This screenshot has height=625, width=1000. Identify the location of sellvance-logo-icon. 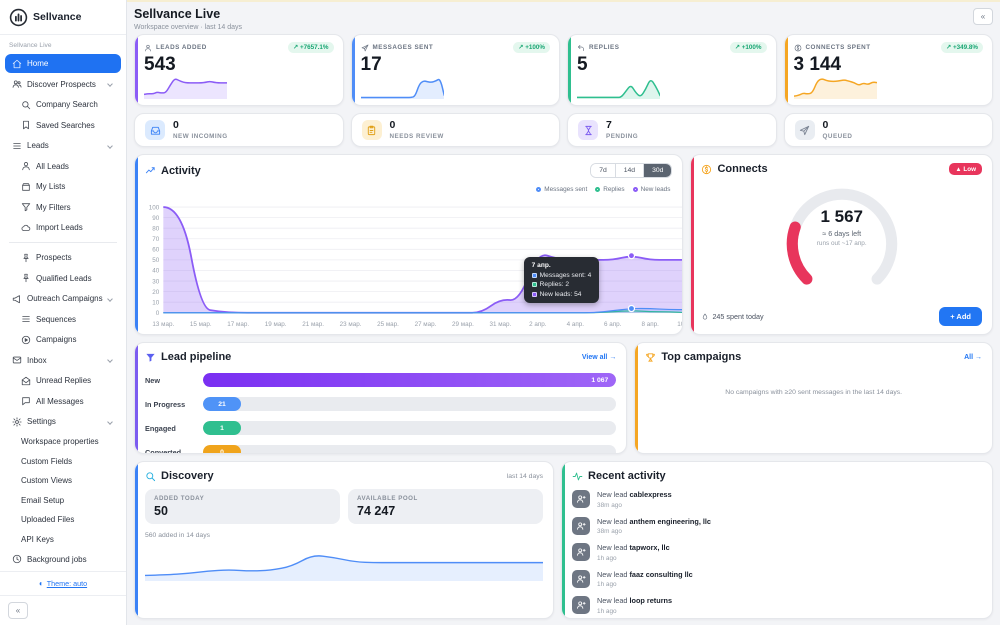
(18, 17).